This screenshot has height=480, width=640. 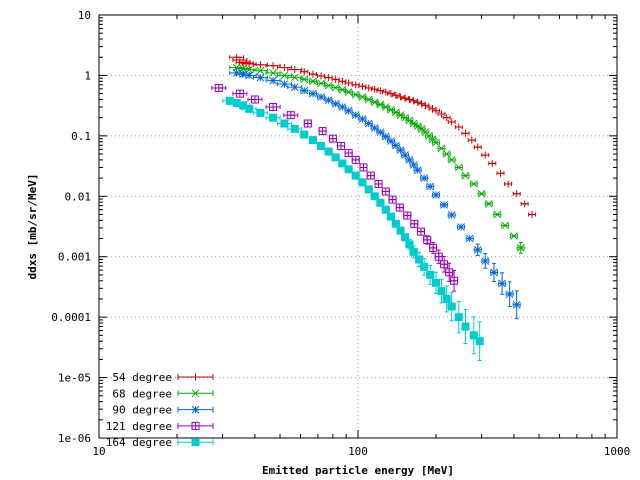 I want to click on legend-label: 164 degree, so click(x=139, y=442).